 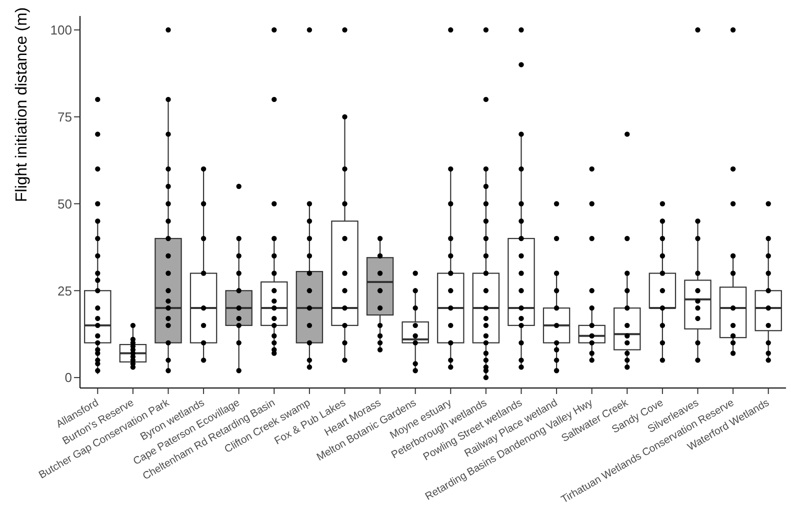 I want to click on y-tick-label: 0, so click(x=68, y=378).